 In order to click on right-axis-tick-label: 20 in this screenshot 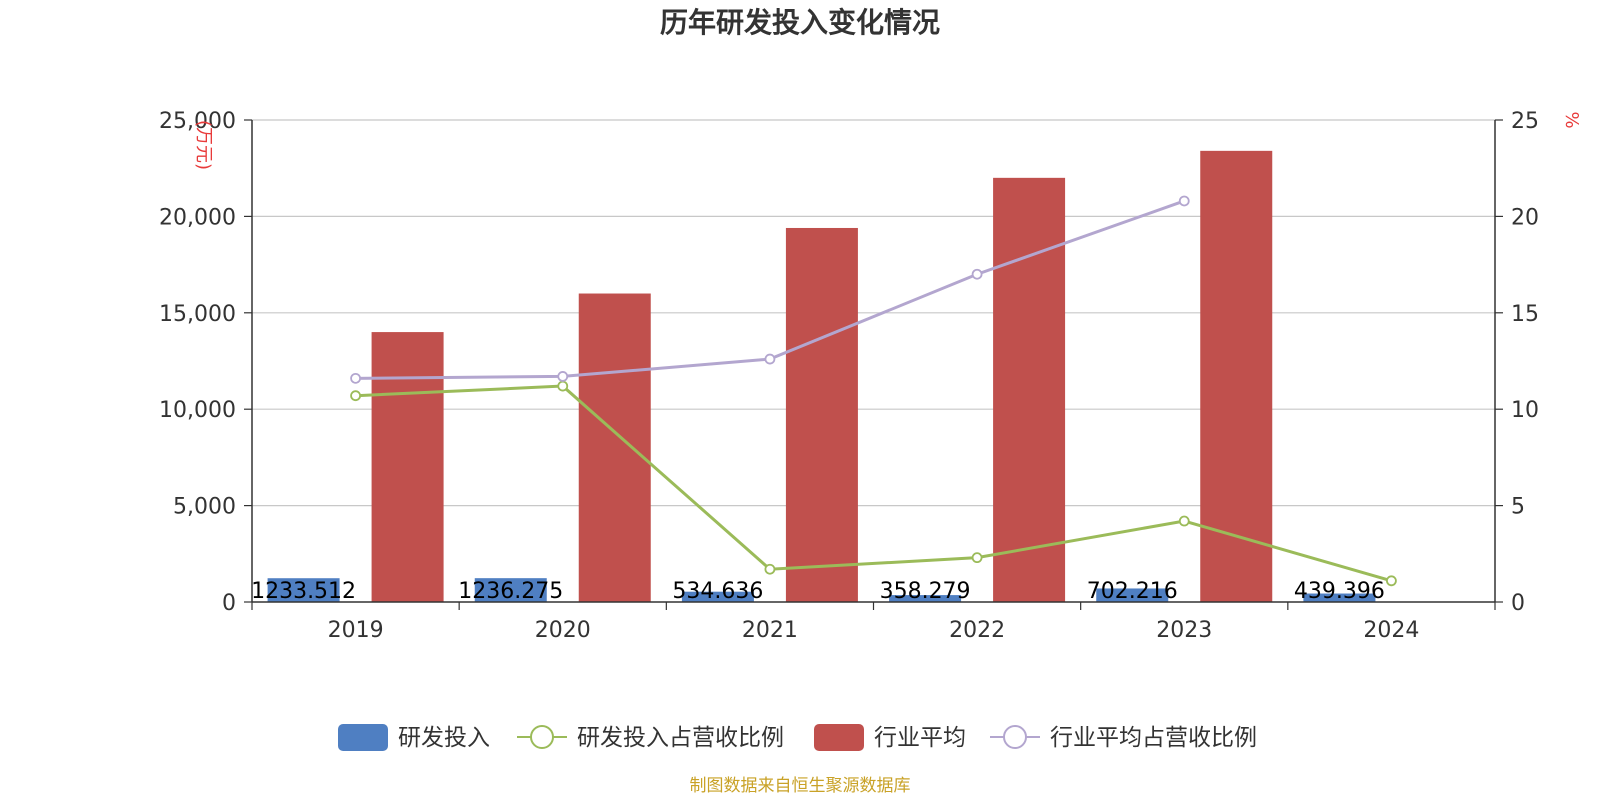, I will do `click(1525, 217)`.